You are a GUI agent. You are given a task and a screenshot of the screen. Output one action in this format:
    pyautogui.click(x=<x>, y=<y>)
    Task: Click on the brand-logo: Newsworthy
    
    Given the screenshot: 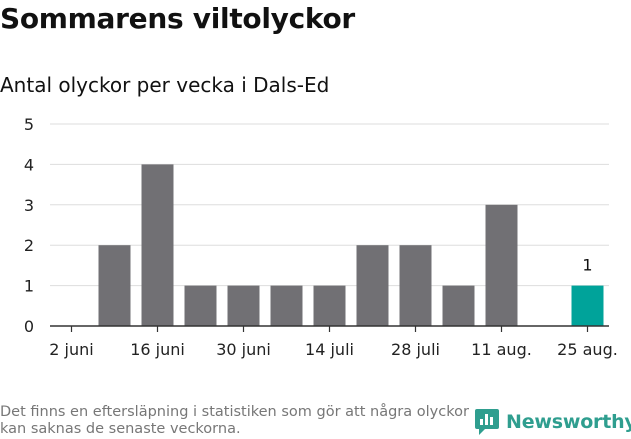 What is the action you would take?
    pyautogui.click(x=552, y=422)
    